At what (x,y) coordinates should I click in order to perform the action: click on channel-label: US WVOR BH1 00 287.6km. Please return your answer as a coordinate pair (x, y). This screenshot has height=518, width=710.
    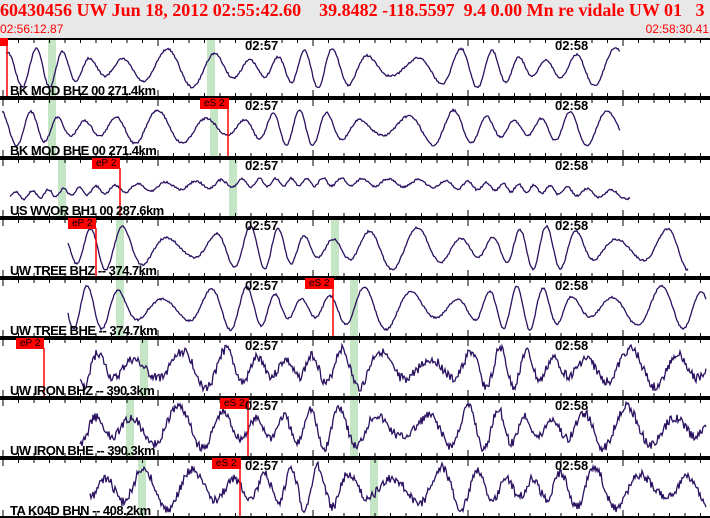
    Looking at the image, I should click on (87, 210).